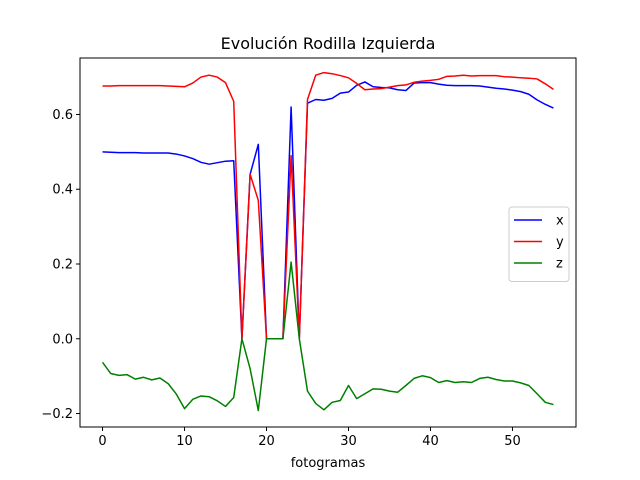 Image resolution: width=640 pixels, height=480 pixels. I want to click on x-axis: 0 10 20 30 40 50, so click(309, 438).